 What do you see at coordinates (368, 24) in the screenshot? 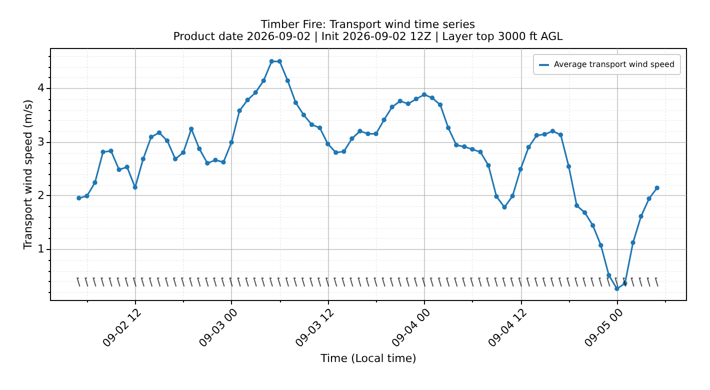
I see `chart-title: Timber Fire: Transport wind time series` at bounding box center [368, 24].